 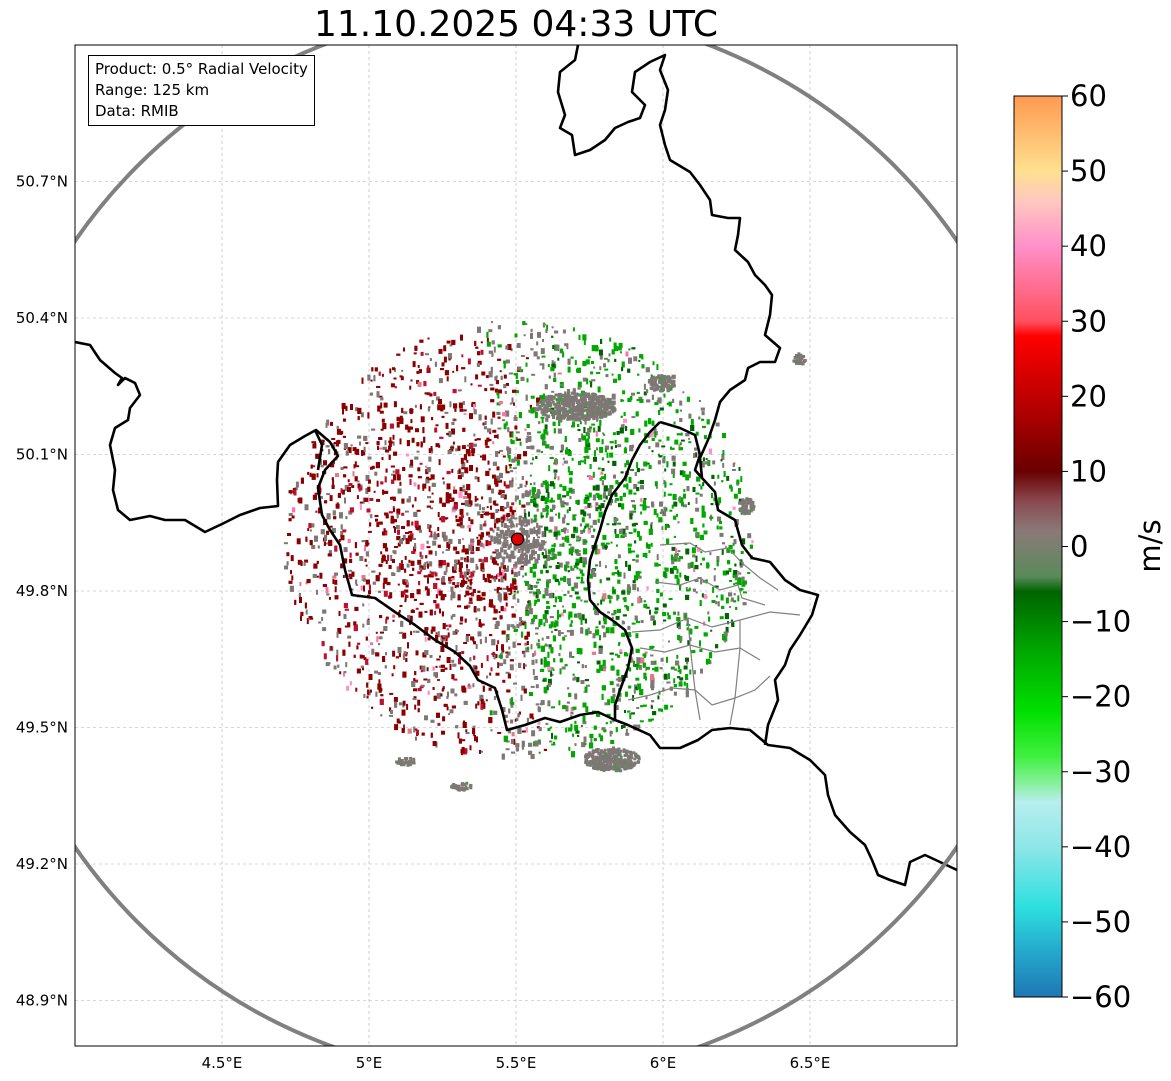 I want to click on colorbar-tick-label: 40, so click(x=1088, y=246).